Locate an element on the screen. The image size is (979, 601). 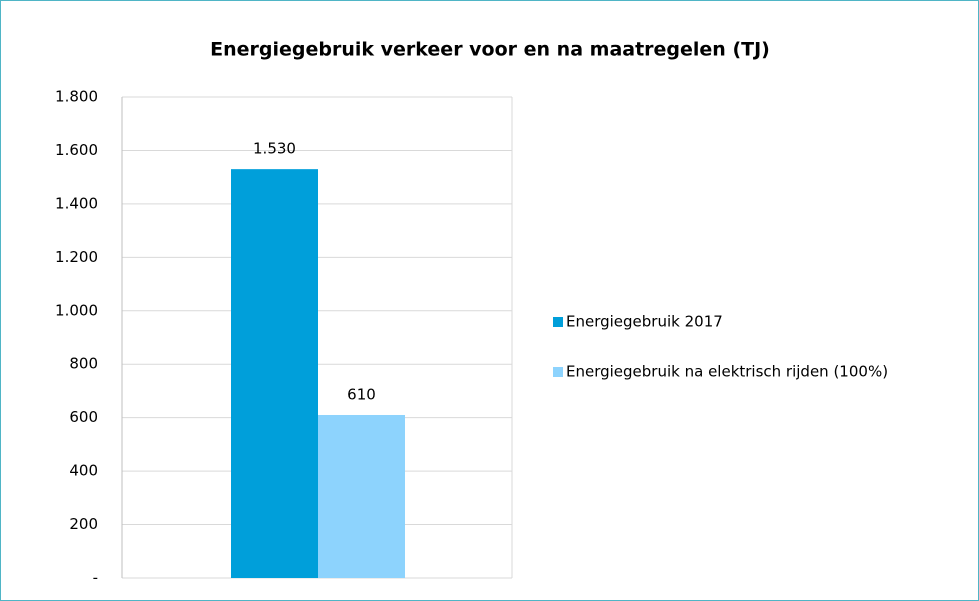
legend-label: Energiegebruik 2017 is located at coordinates (644, 322).